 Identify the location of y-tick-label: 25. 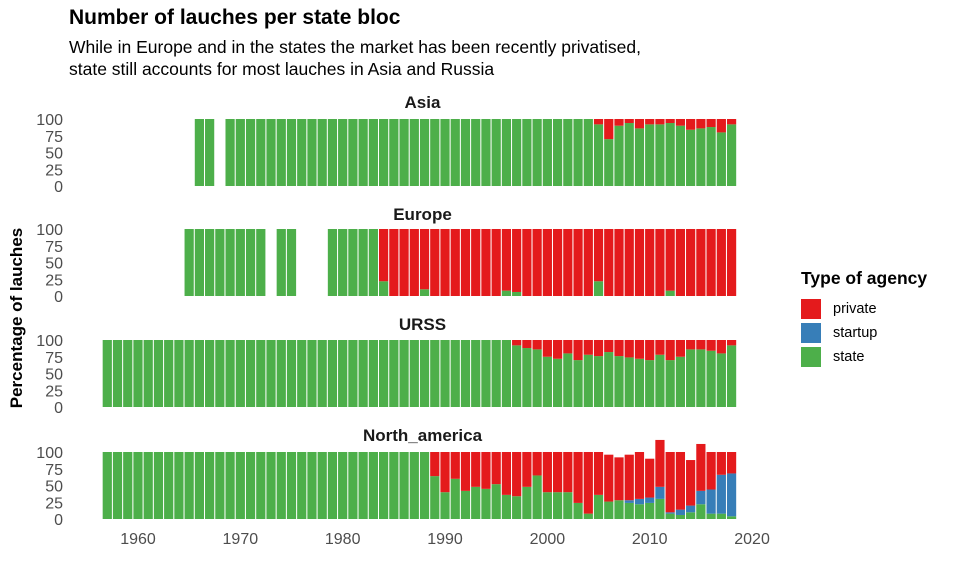
(54, 170).